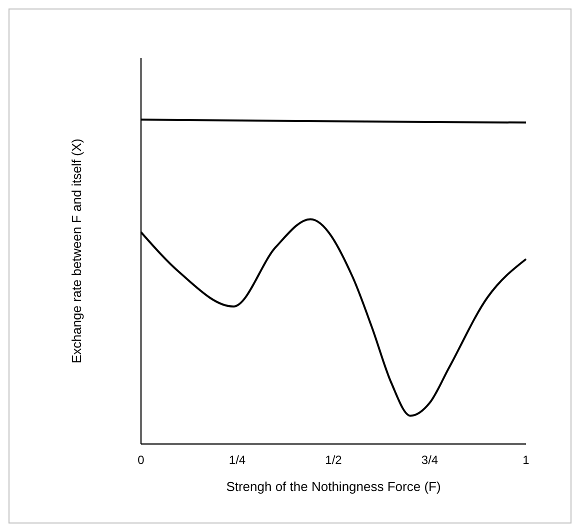 The width and height of the screenshot is (580, 532). Describe the element at coordinates (141, 460) in the screenshot. I see `x-tick-label: 0` at that location.